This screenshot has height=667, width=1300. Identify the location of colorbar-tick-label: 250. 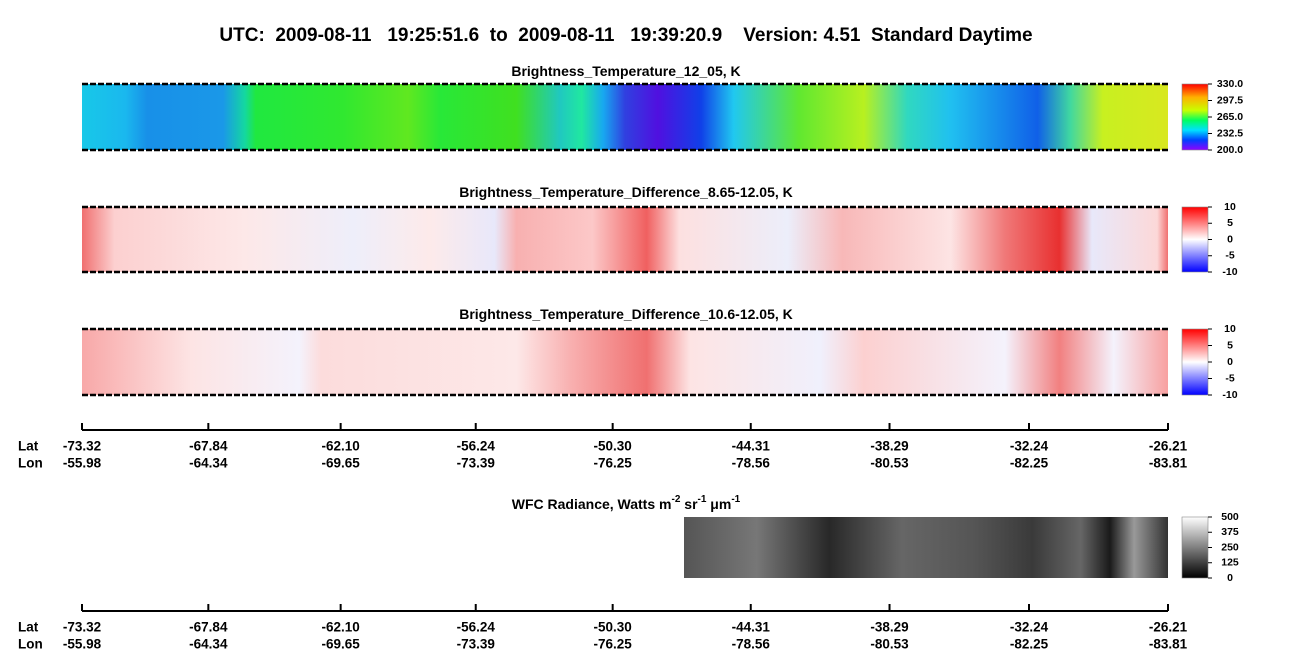
(1230, 547).